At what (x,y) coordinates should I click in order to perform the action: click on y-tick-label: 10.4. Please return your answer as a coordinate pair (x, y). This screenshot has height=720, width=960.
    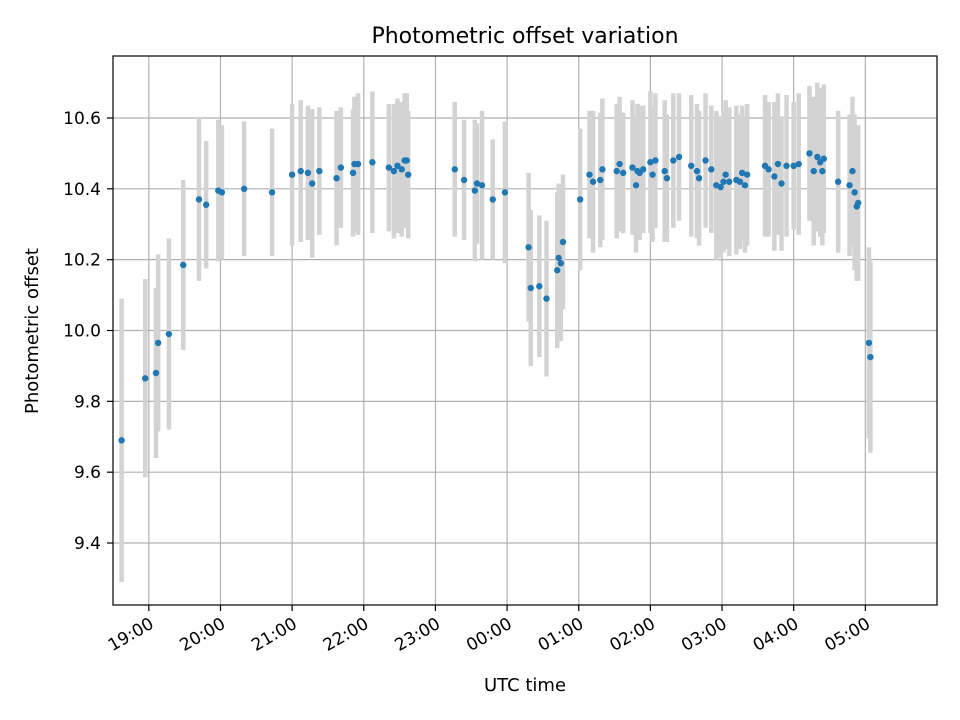
    Looking at the image, I should click on (82, 190).